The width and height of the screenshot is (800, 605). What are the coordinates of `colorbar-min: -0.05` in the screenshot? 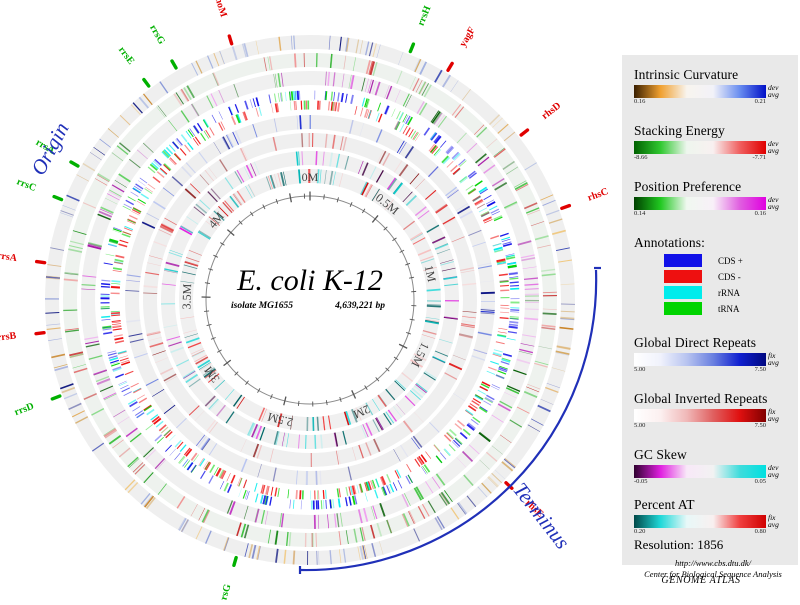 It's located at (641, 481).